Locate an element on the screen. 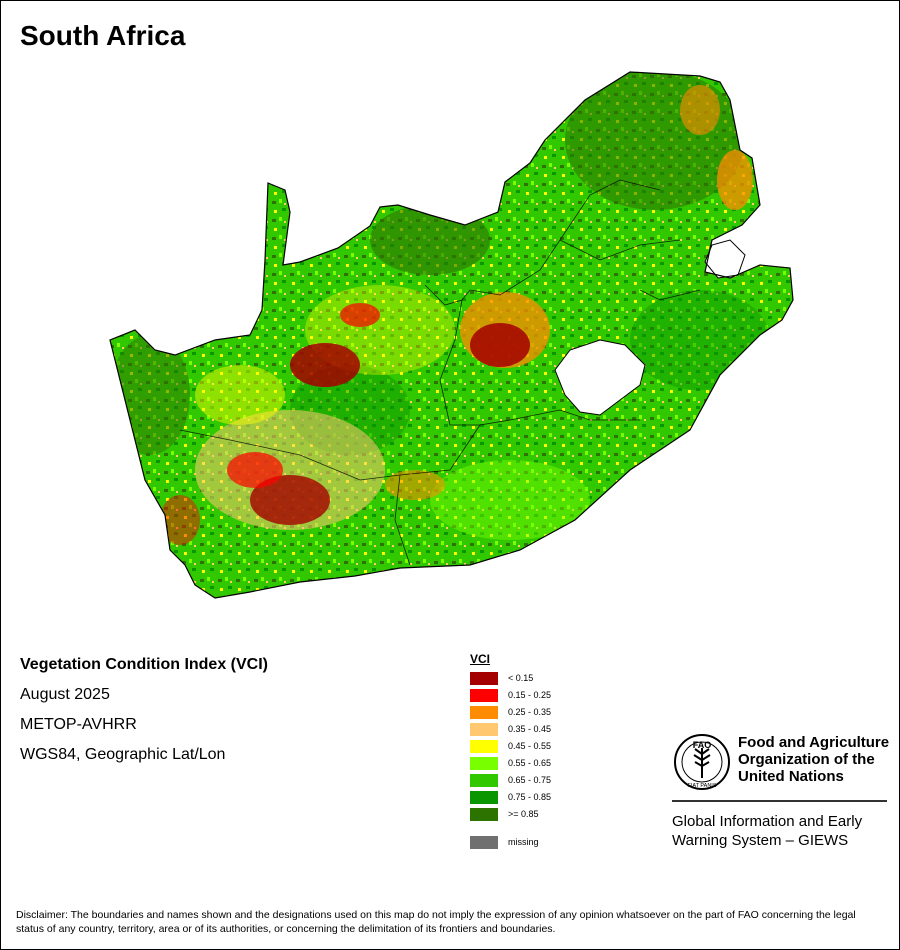 This screenshot has width=900, height=950. legend-item: 0.35 - 0.45 is located at coordinates (510, 729).